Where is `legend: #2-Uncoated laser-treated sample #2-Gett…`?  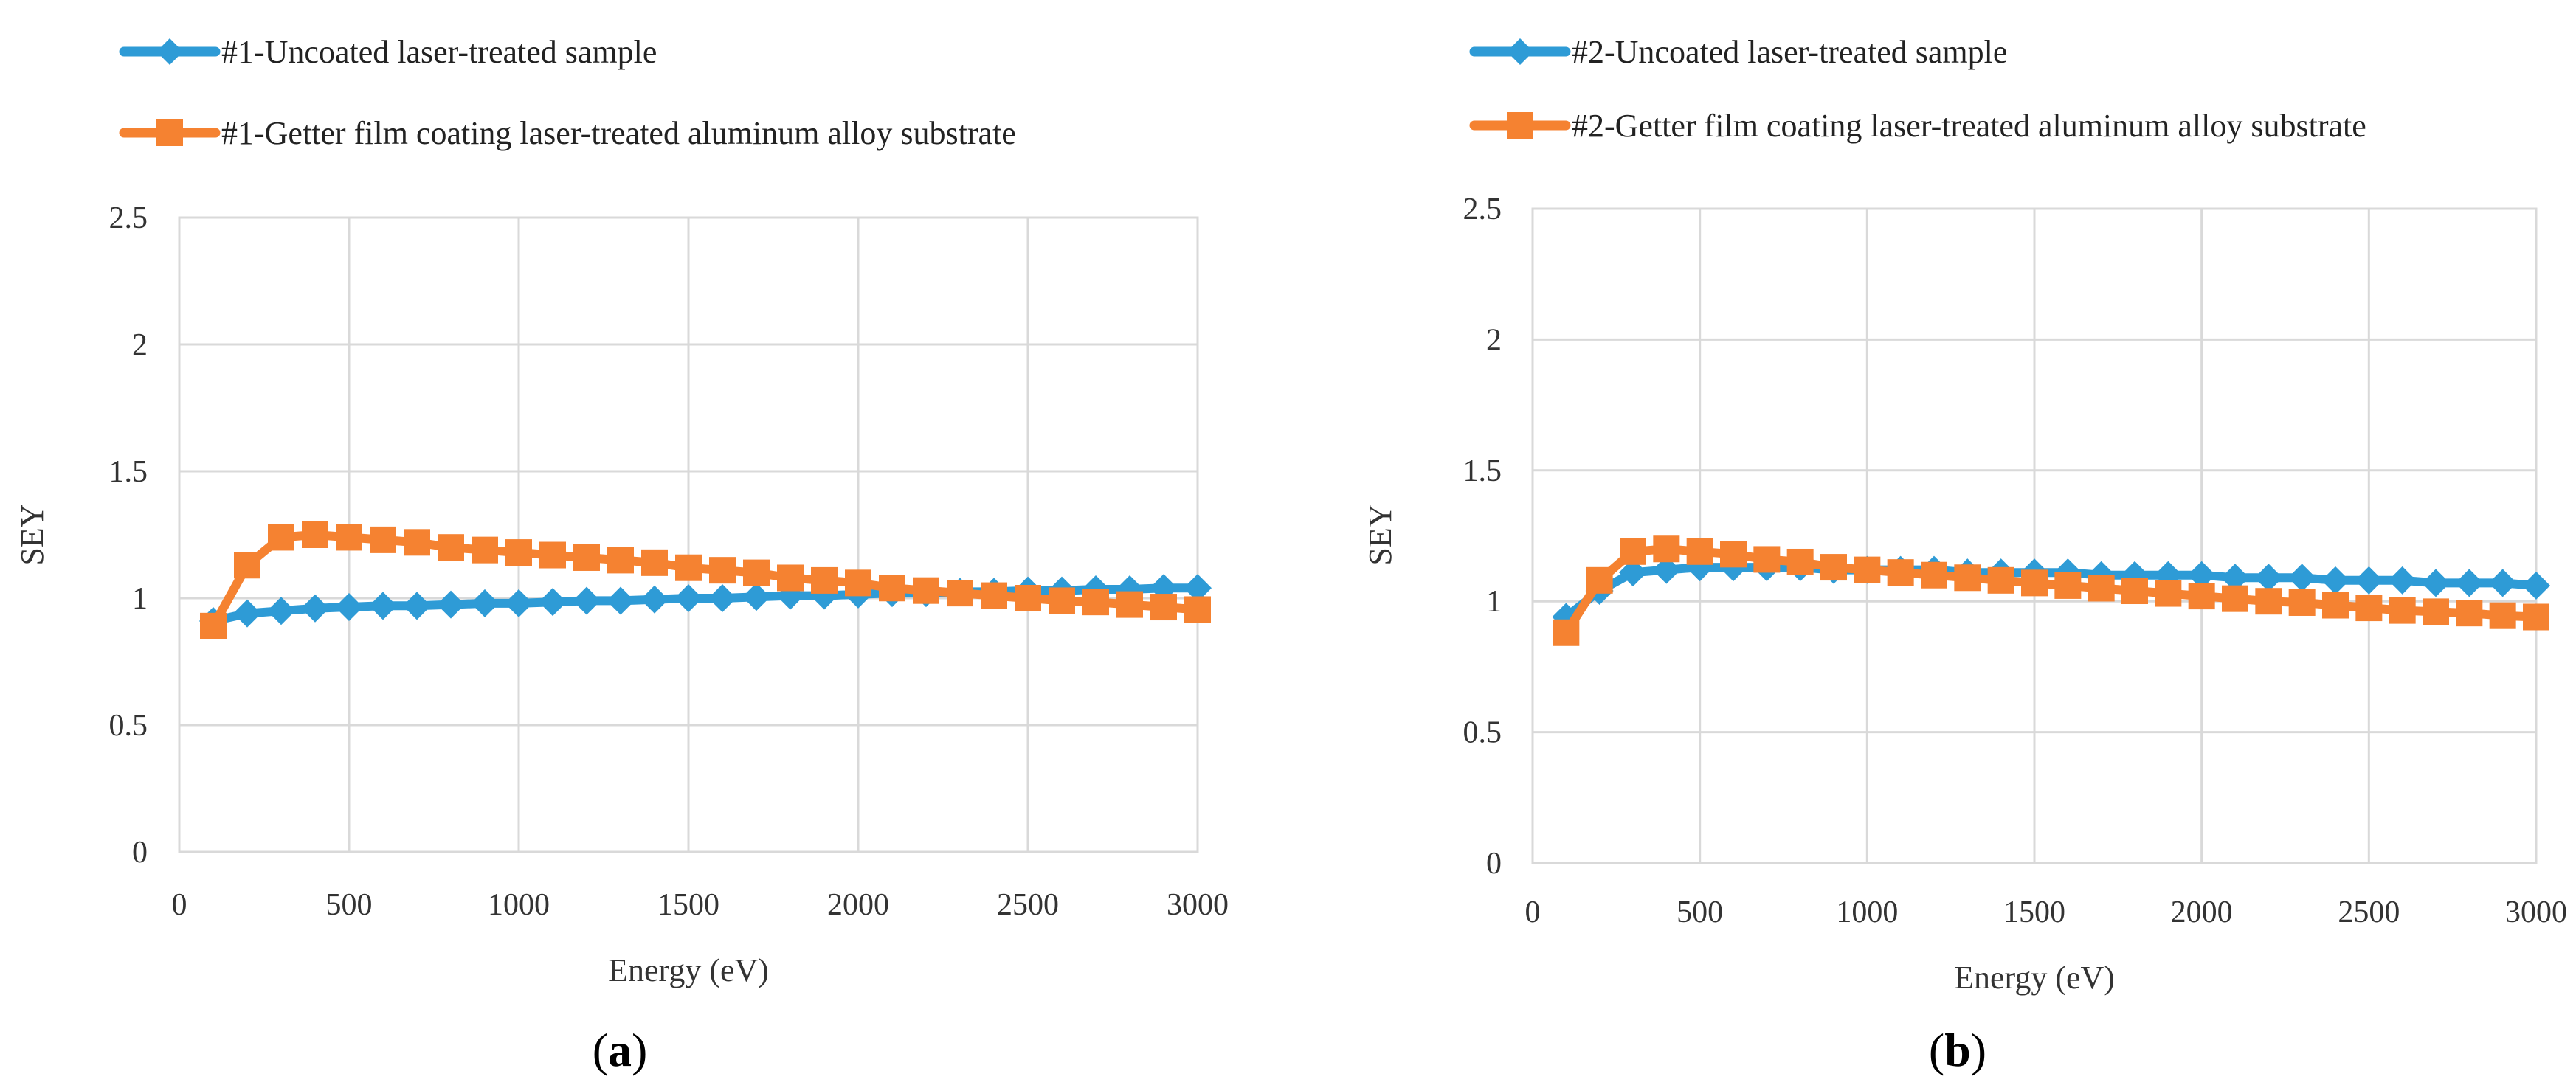
legend: #2-Uncoated laser-treated sample #2-Gett… is located at coordinates (1917, 89).